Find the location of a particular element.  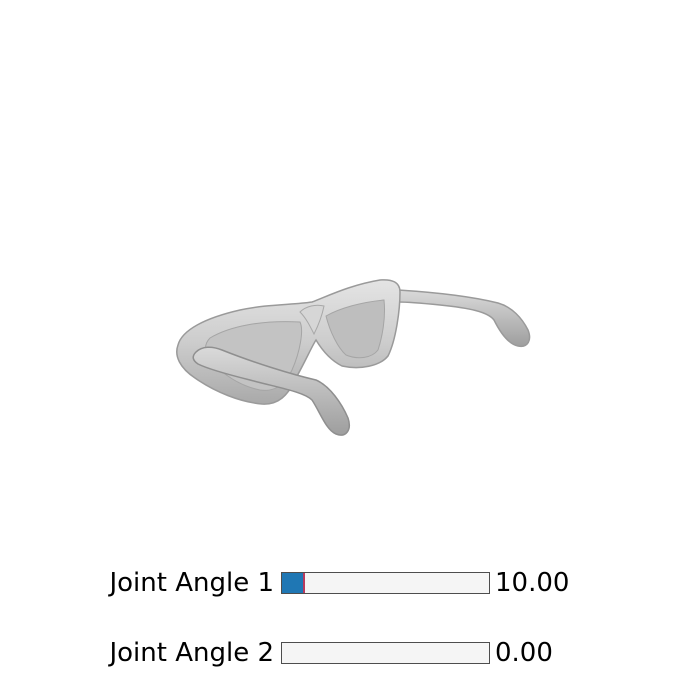

joint-angle-2-value: 0.00 is located at coordinates (524, 653).